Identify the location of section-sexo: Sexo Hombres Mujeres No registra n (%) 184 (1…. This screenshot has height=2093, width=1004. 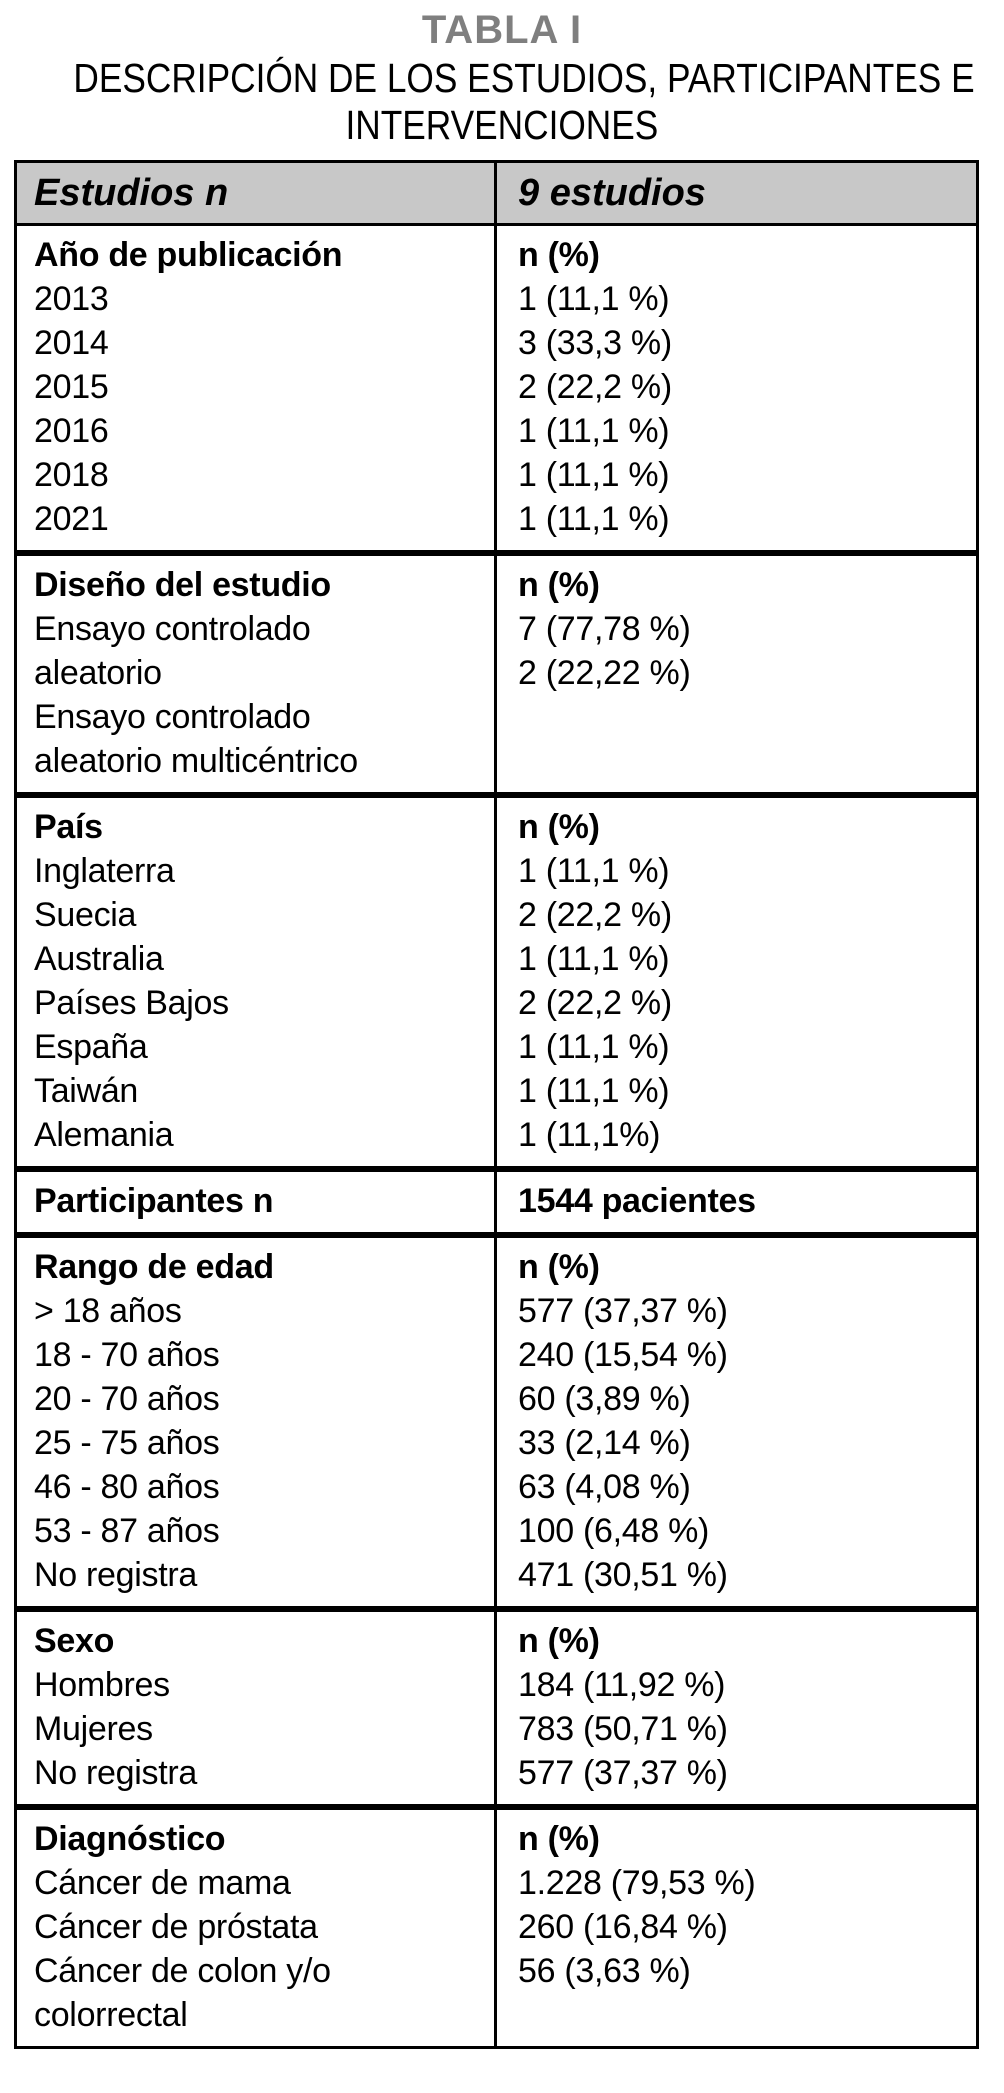
(496, 1708).